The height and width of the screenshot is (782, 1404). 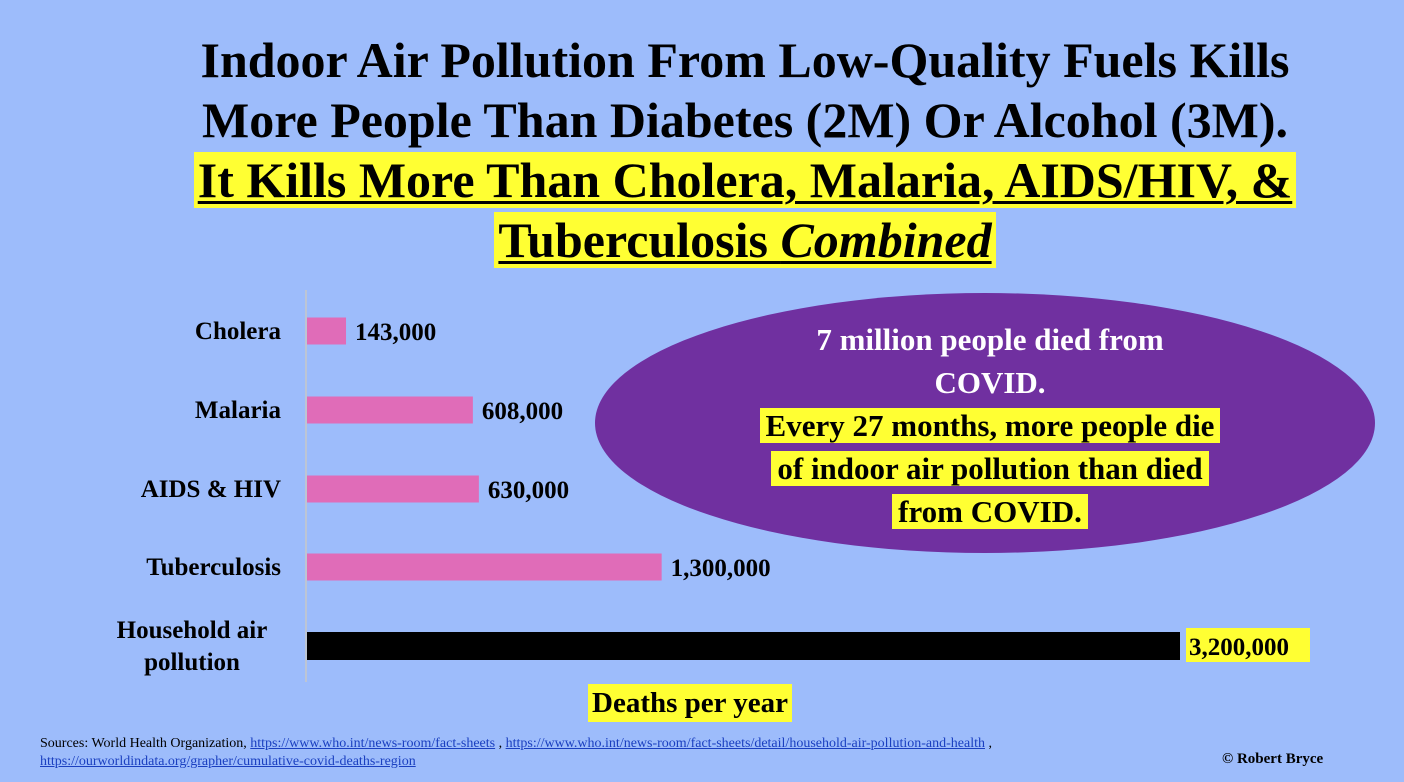 I want to click on title-line-4-emphasis: Combined, so click(x=886, y=240).